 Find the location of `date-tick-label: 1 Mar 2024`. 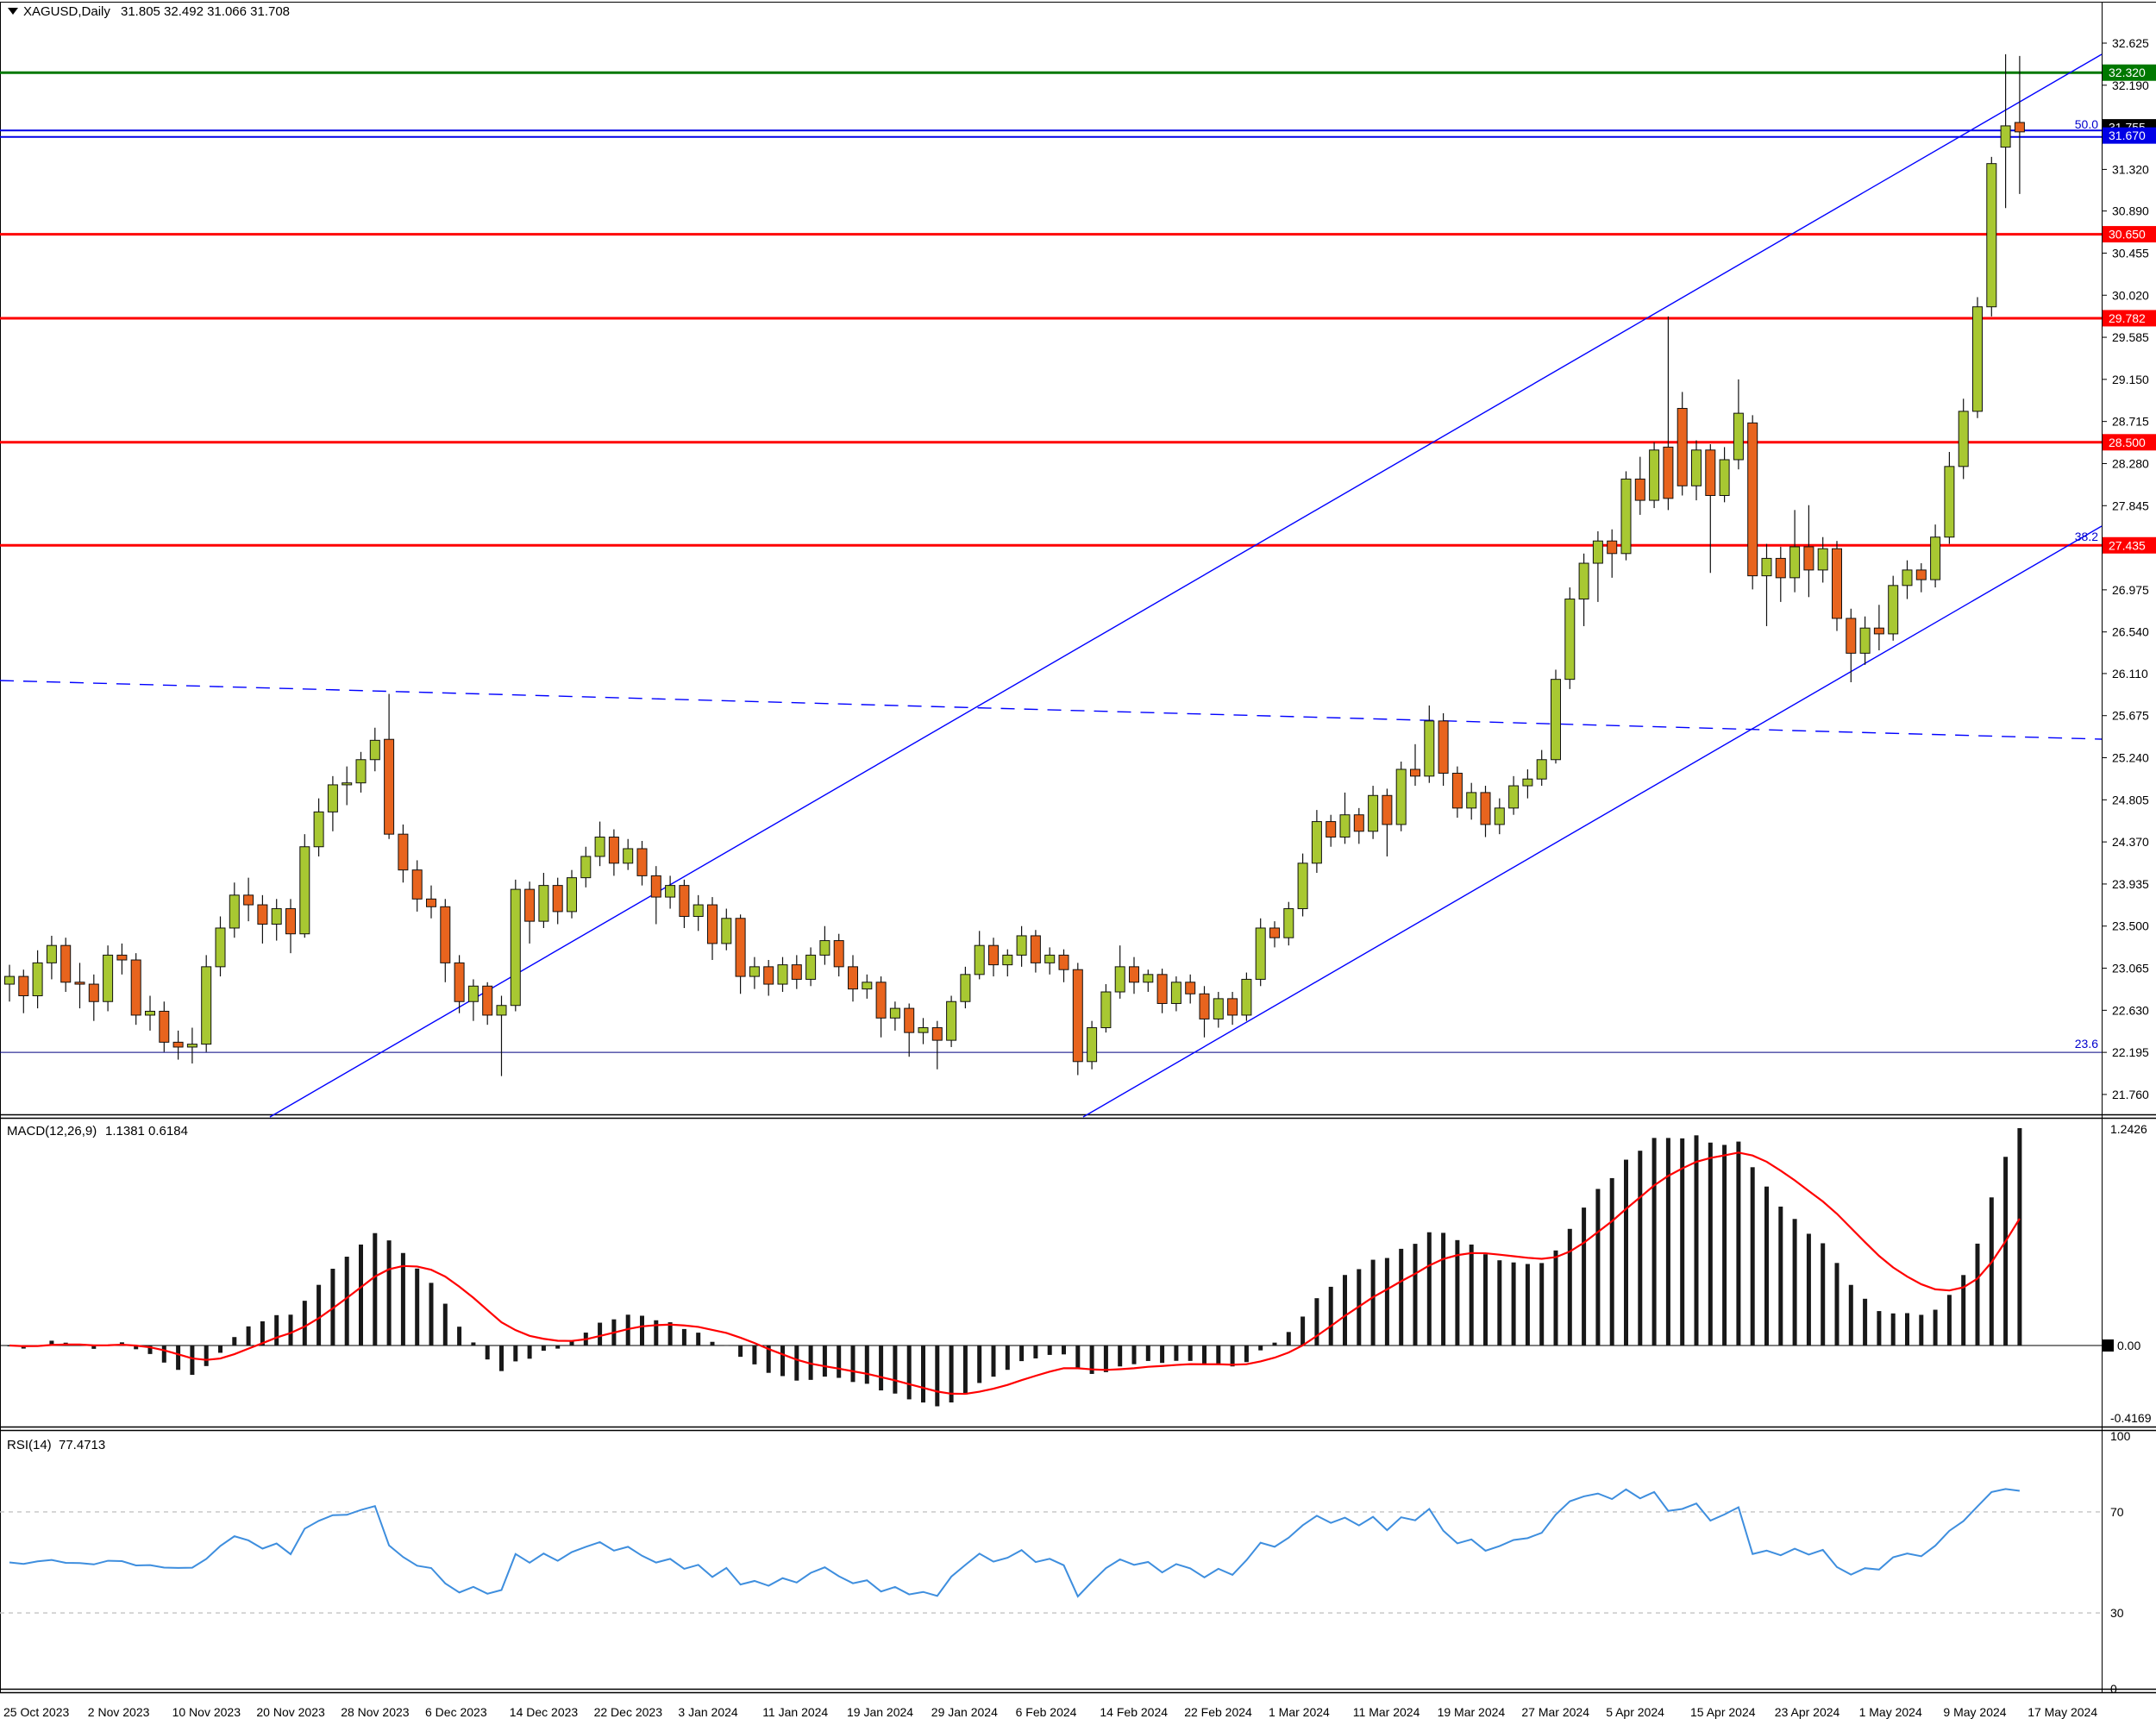

date-tick-label: 1 Mar 2024 is located at coordinates (1299, 1712).